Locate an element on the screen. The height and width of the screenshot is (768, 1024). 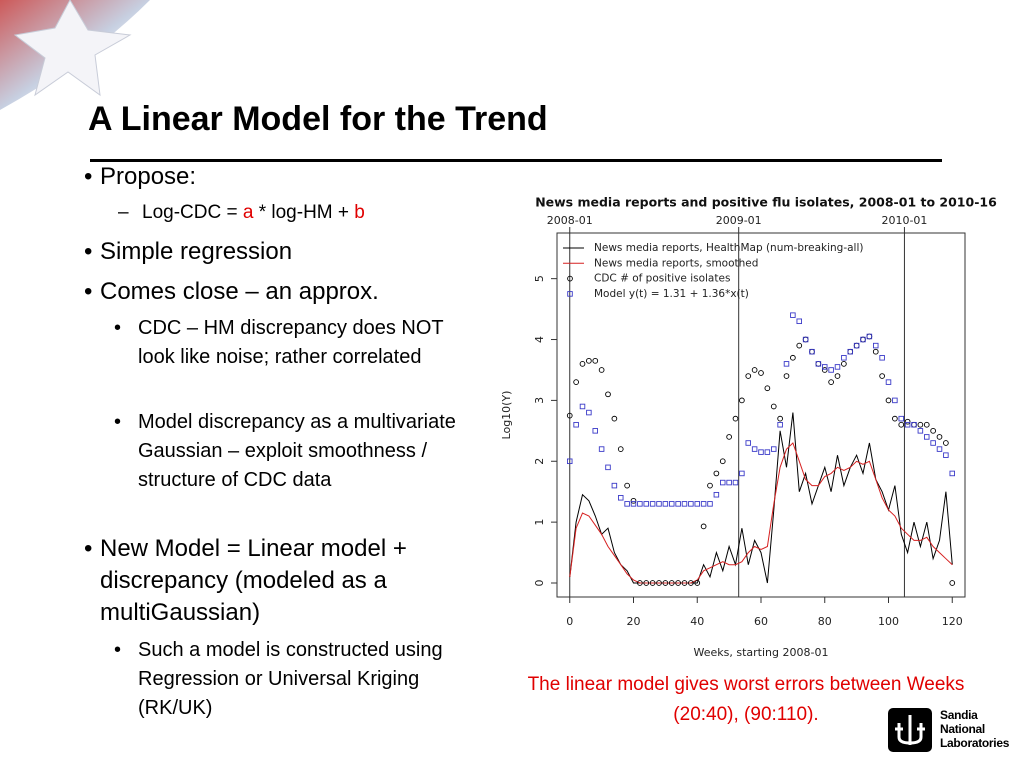
top-tick-label: 2010-01 is located at coordinates (904, 220).